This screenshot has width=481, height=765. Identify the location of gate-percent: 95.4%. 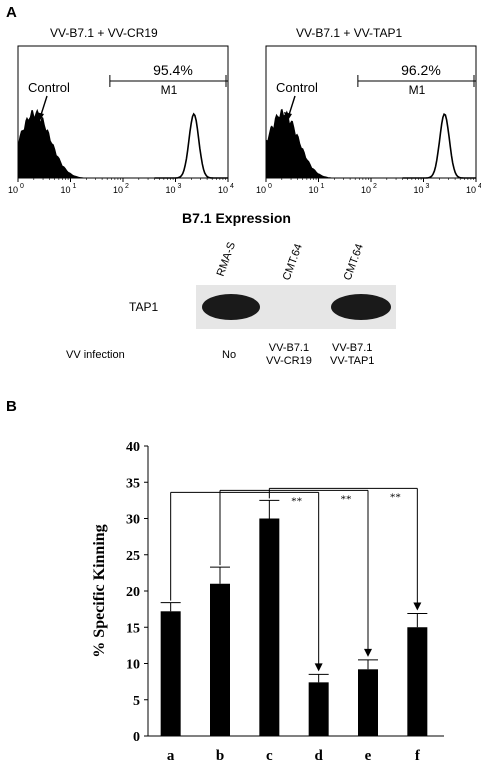
(173, 70).